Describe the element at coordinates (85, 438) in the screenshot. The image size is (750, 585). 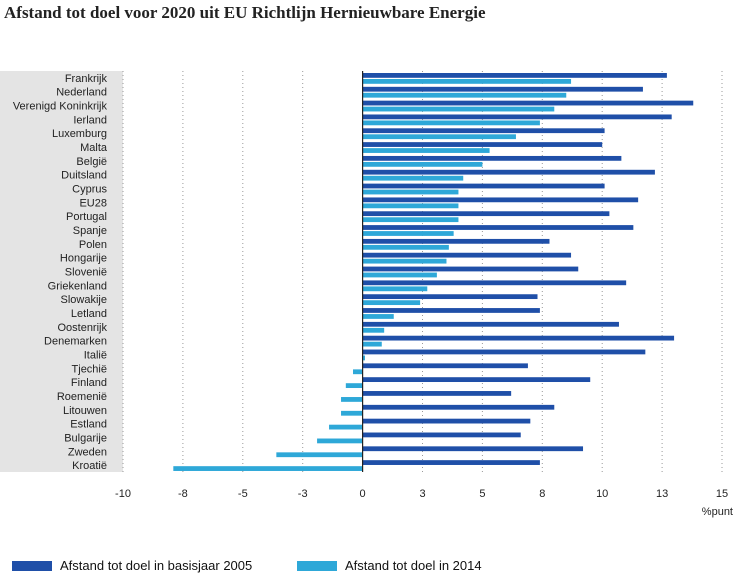
I see `category-label-26: Bulgarije` at that location.